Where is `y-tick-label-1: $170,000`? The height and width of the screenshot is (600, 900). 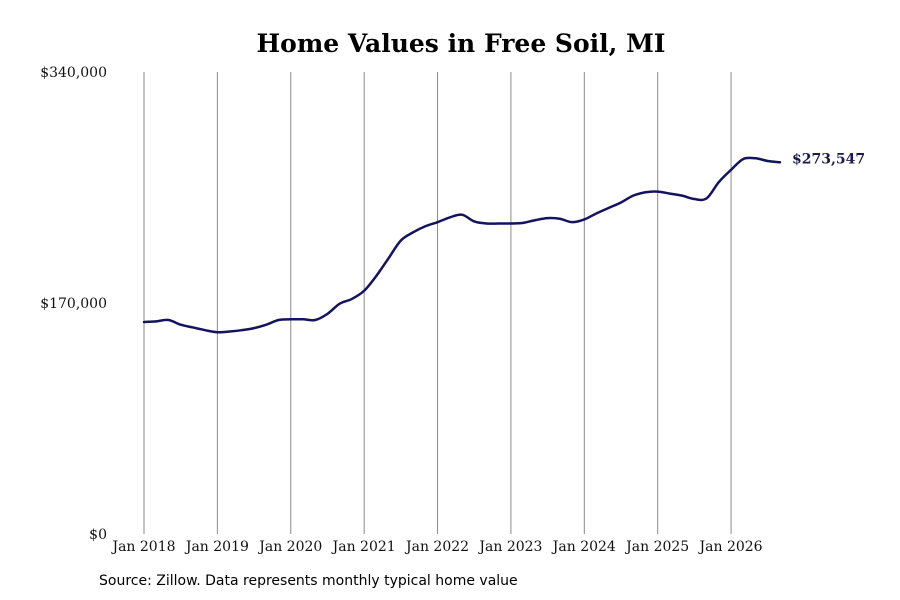
y-tick-label-1: $170,000 is located at coordinates (73, 304).